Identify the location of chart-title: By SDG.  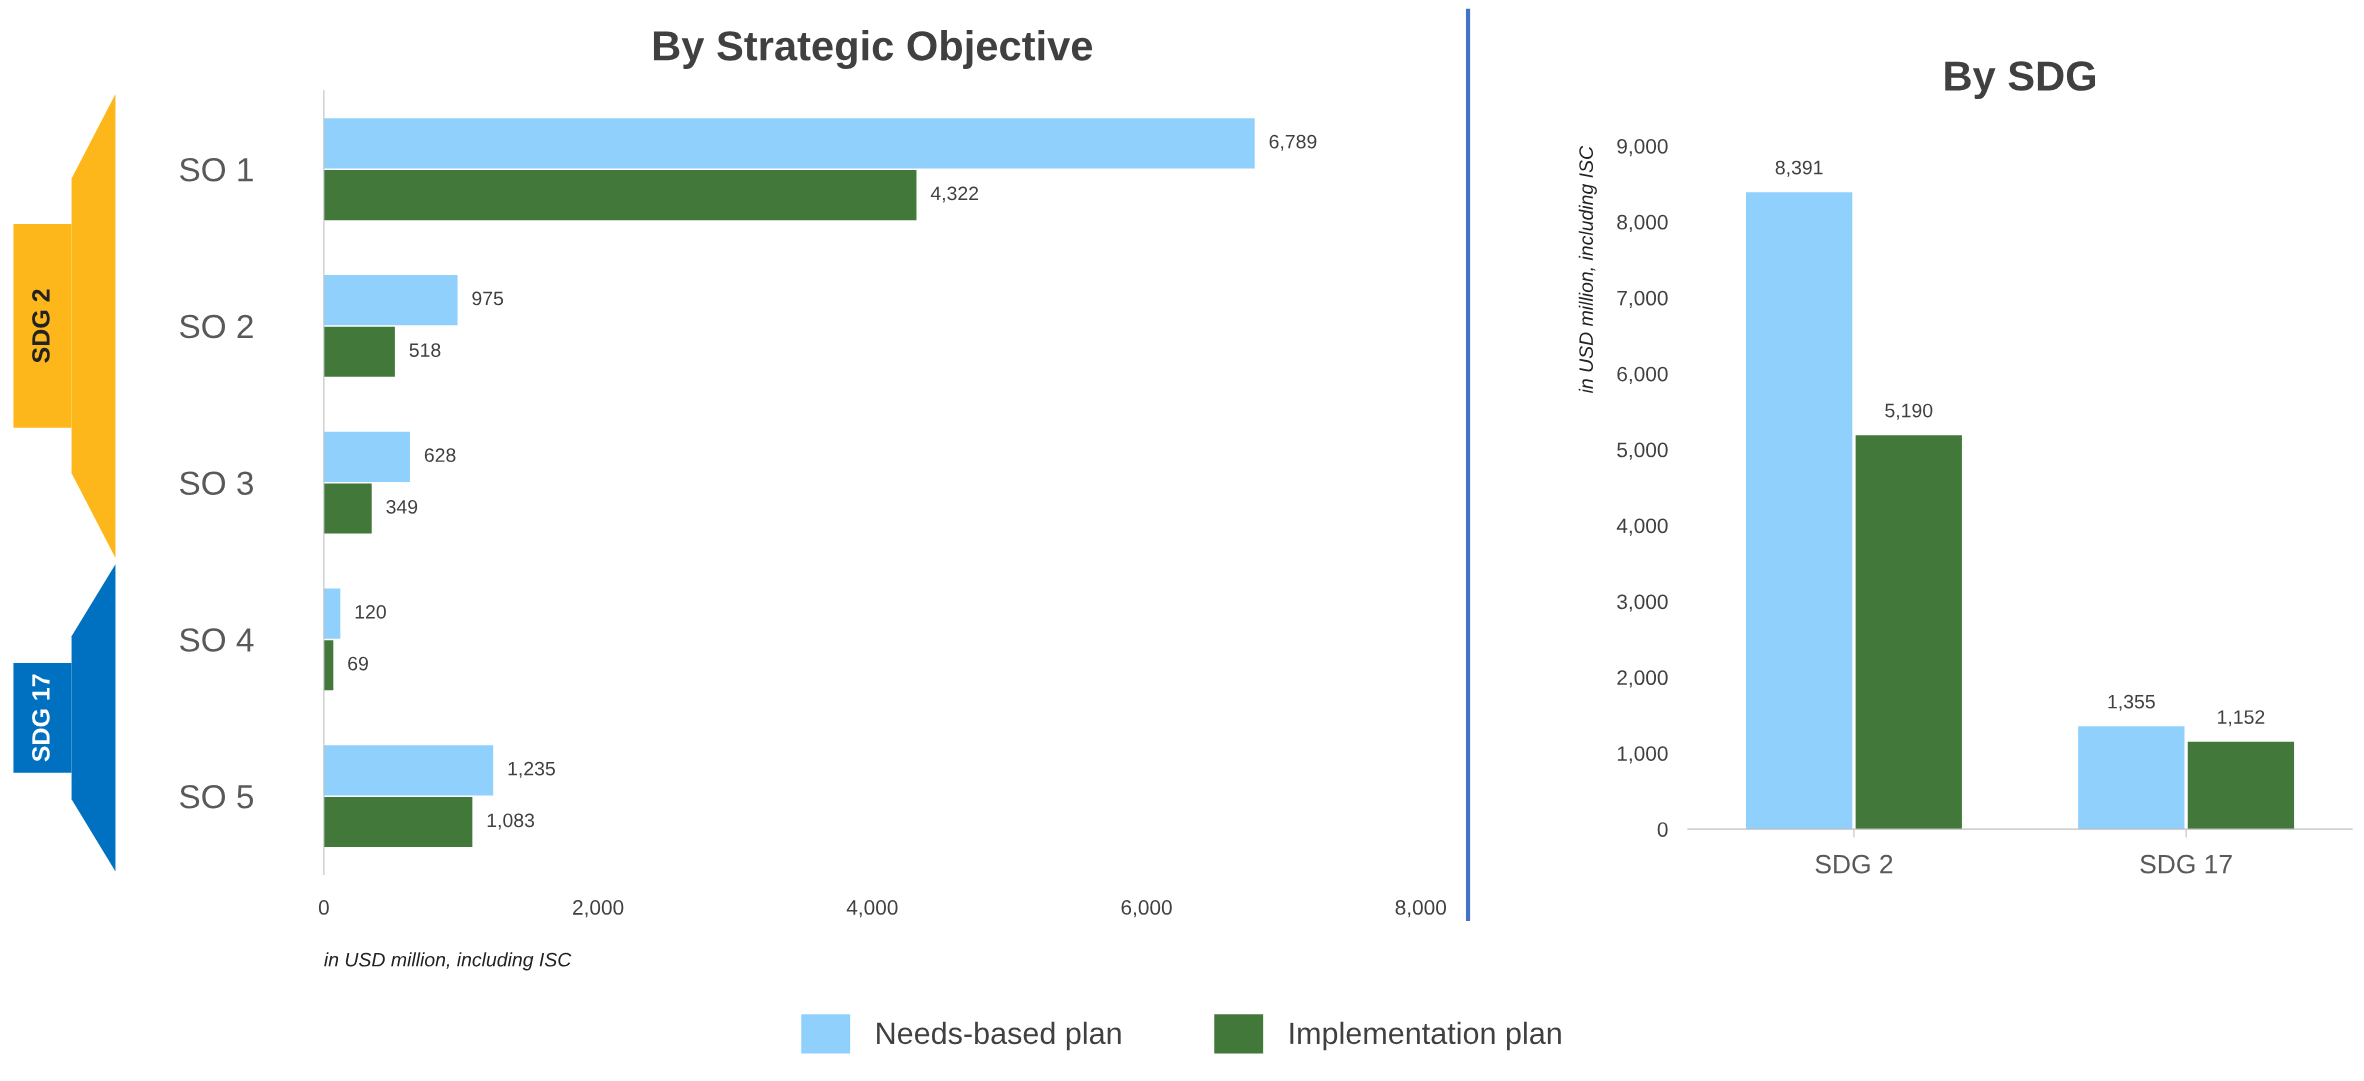
(2020, 80).